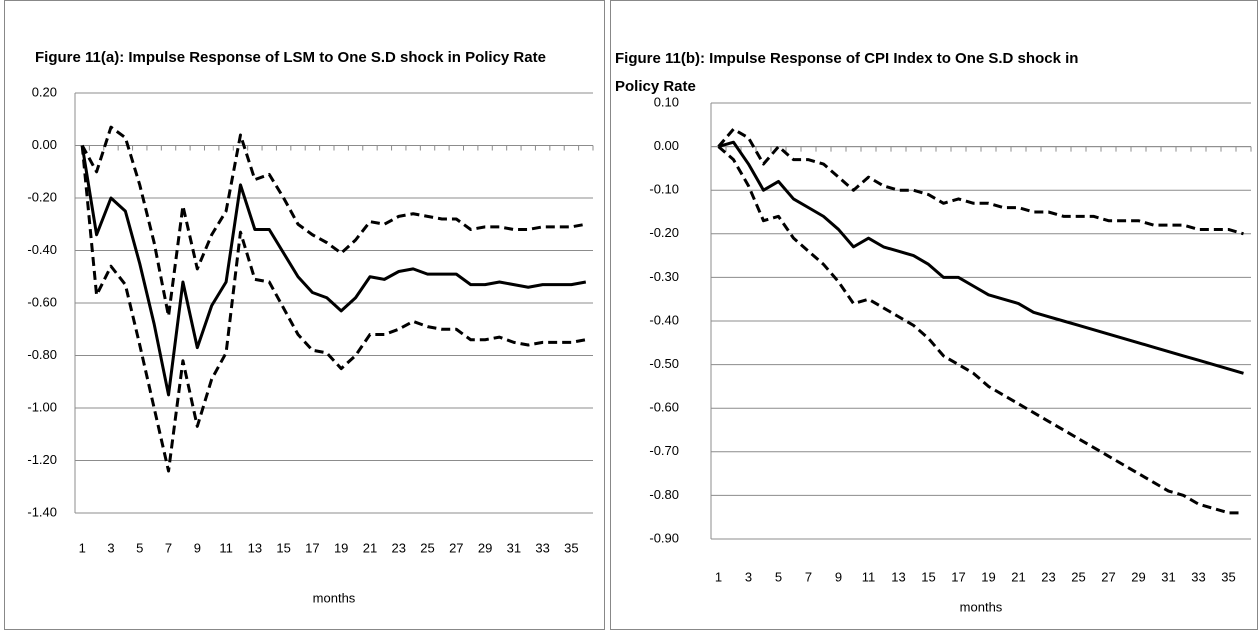 The image size is (1258, 630). Describe the element at coordinates (42, 406) in the screenshot. I see `y-tick-label: -1.00` at that location.